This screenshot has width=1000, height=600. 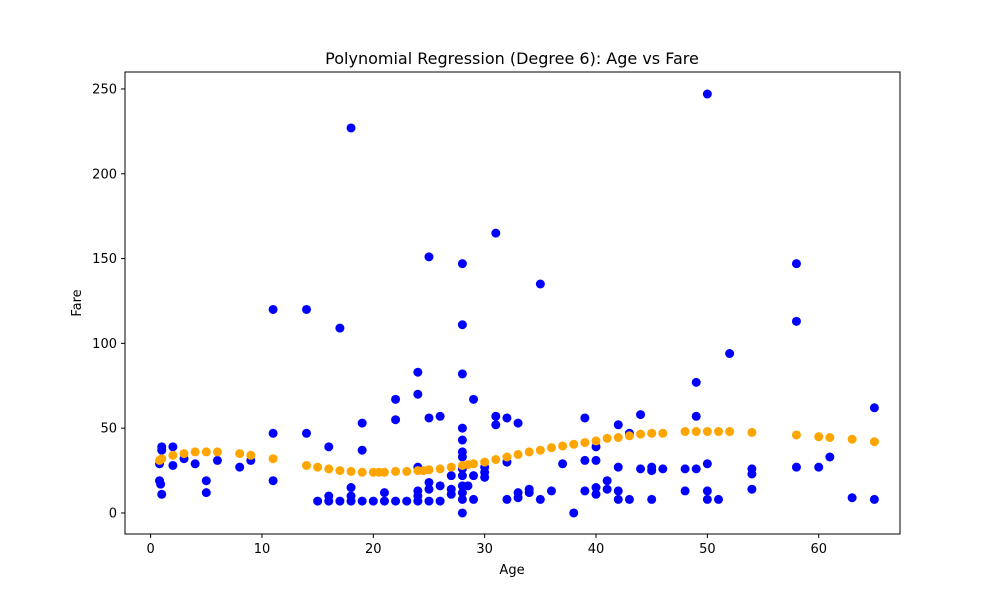 I want to click on y-tick-label: 100, so click(x=104, y=344).